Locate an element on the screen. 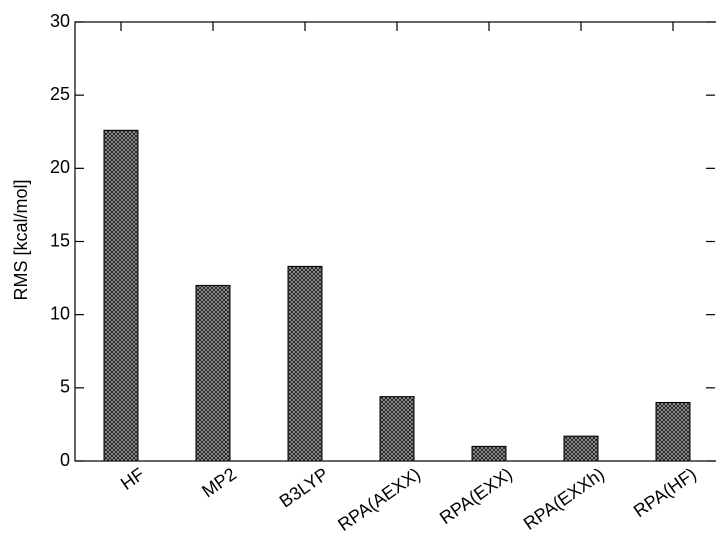 The height and width of the screenshot is (560, 716). y-tick-label: 30 is located at coordinates (60, 21).